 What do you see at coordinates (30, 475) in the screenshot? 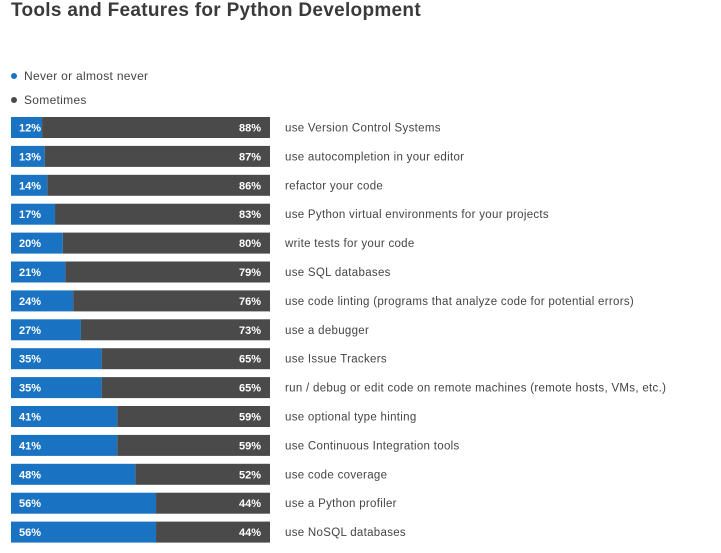
I see `data-label-never-12: 48%` at bounding box center [30, 475].